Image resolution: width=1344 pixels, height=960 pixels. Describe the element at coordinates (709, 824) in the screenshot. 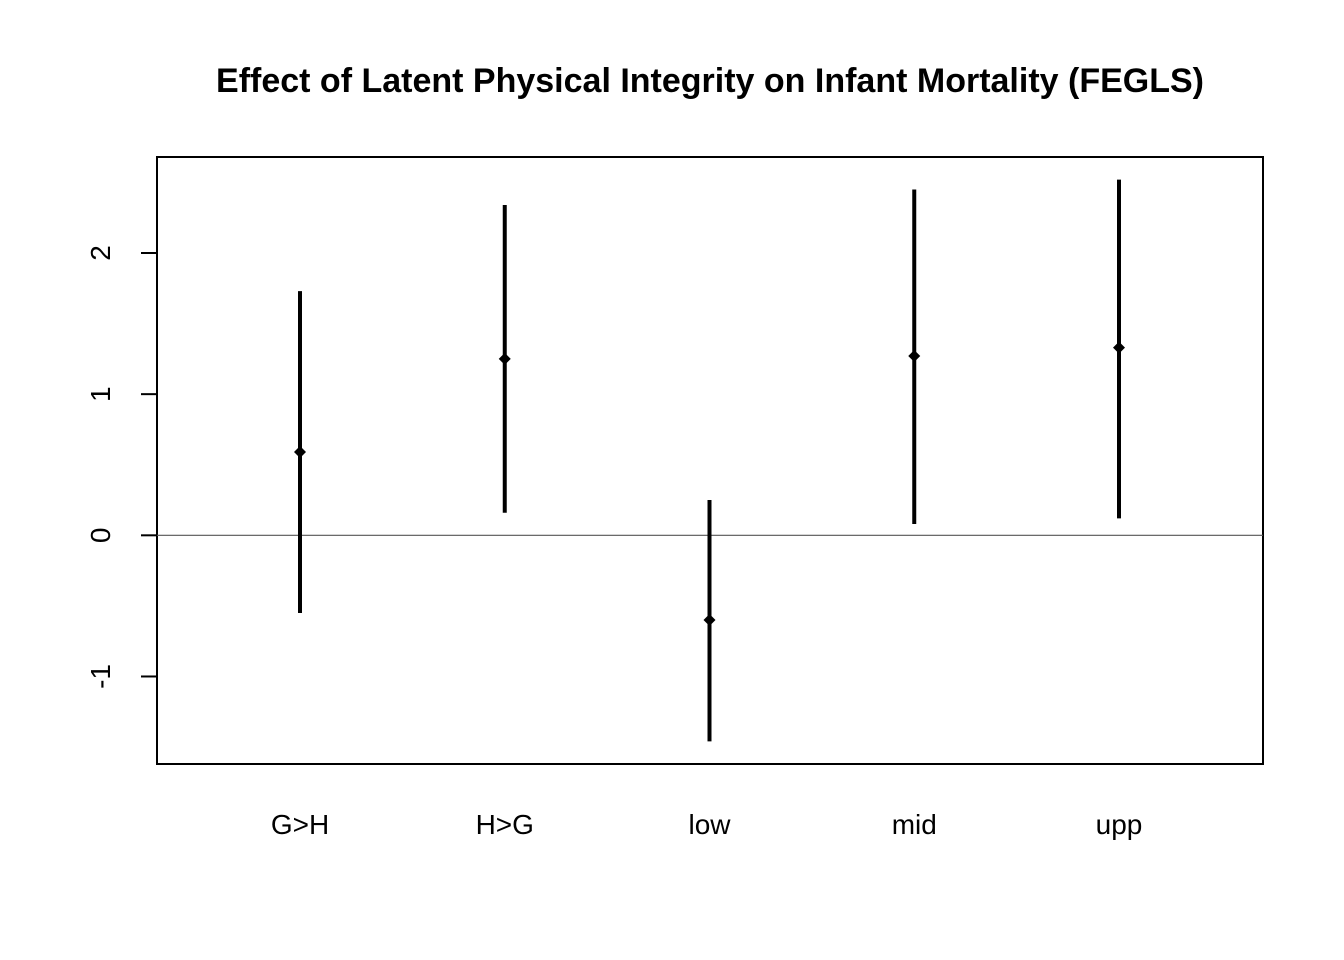

I see `x-tick-label: low` at that location.